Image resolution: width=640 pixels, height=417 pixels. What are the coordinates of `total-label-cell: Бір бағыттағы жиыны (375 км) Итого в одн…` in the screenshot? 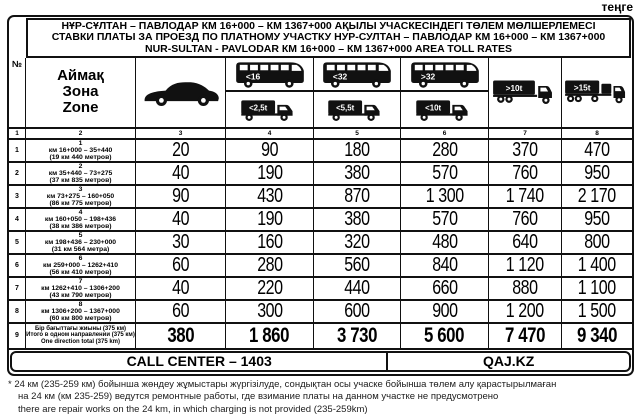 It's located at (81, 336).